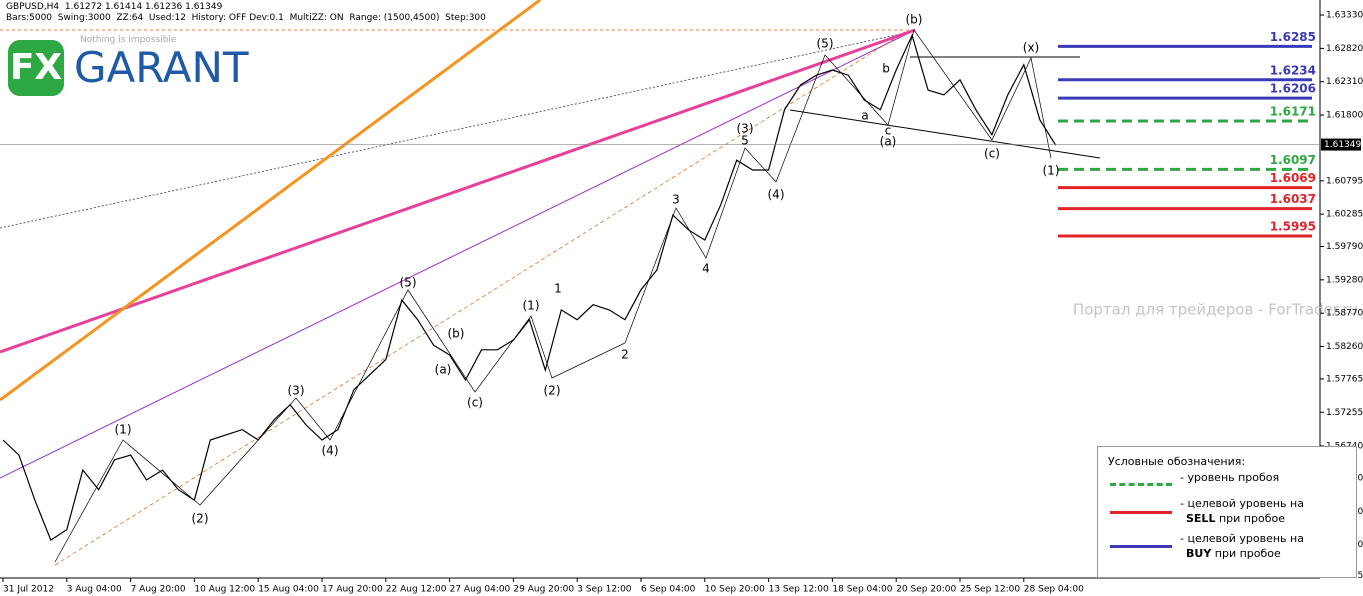 This screenshot has height=596, width=1363. What do you see at coordinates (1344, 379) in the screenshot?
I see `y-tick-label: 1.57765` at bounding box center [1344, 379].